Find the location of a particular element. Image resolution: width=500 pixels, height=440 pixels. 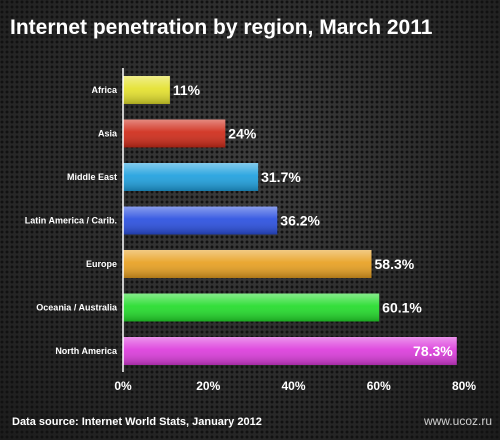

value-label: 24% is located at coordinates (242, 134).